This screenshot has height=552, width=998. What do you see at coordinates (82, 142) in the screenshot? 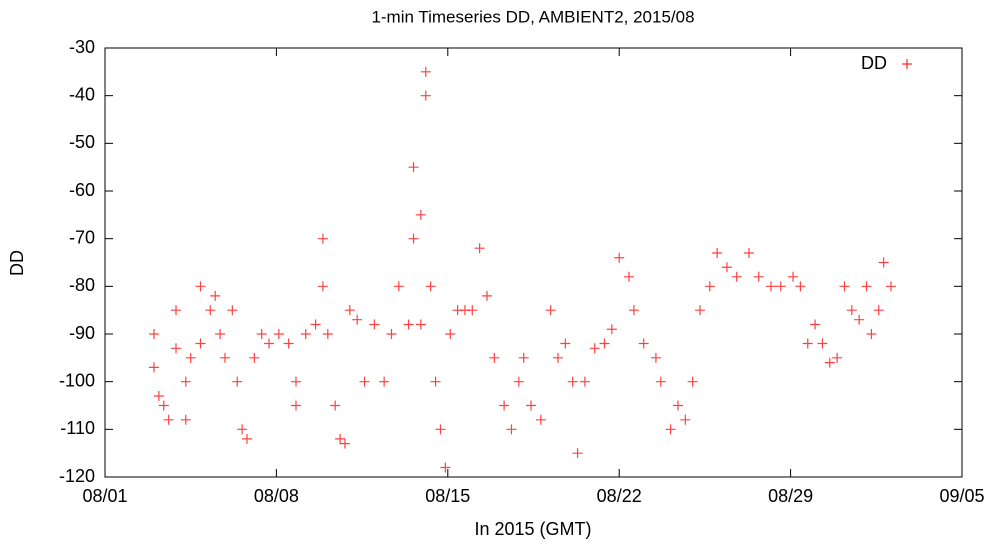
I see `y-tick-label: -50` at bounding box center [82, 142].